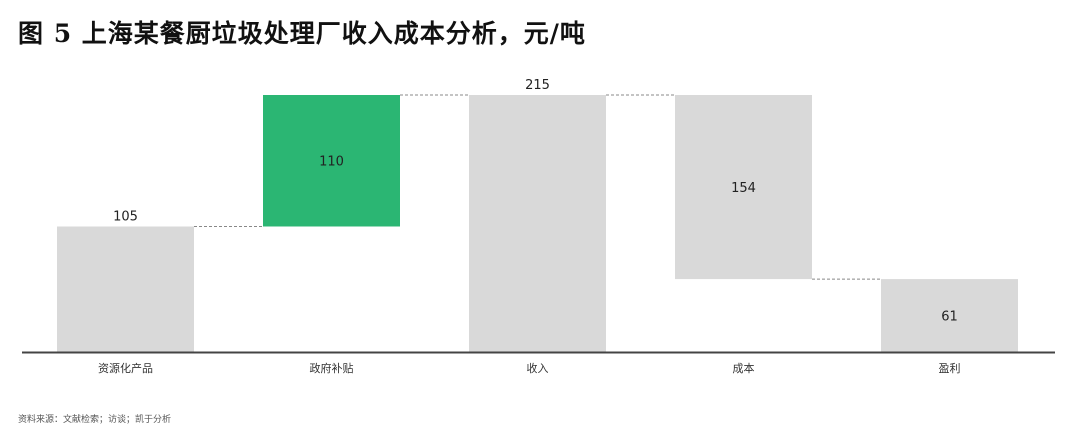  Describe the element at coordinates (95, 420) in the screenshot. I see `source-note: 资料来源：文献检索；访谈；凯于分析` at that location.